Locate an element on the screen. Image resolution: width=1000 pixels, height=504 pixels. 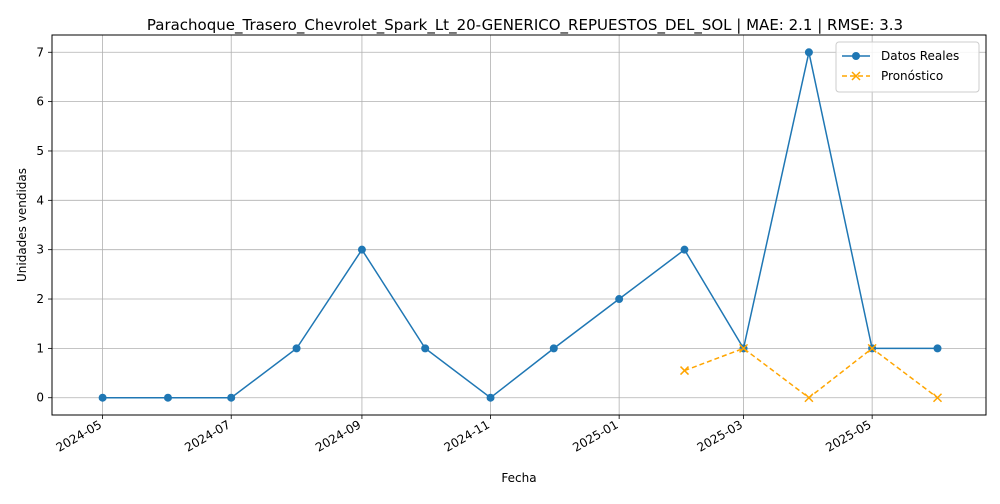
y-tick-label: 2 is located at coordinates (40, 299).